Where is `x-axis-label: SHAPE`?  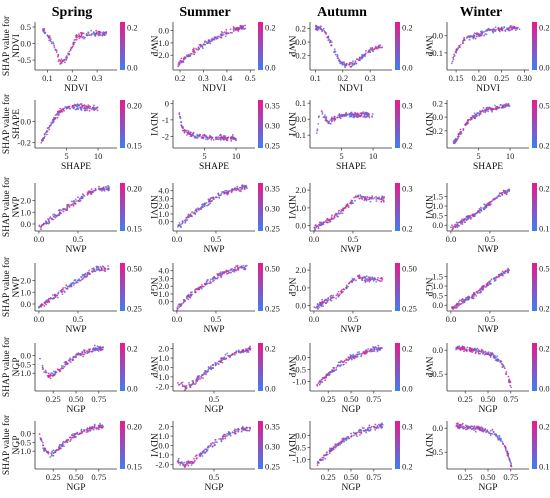
x-axis-label: SHAPE is located at coordinates (351, 167).